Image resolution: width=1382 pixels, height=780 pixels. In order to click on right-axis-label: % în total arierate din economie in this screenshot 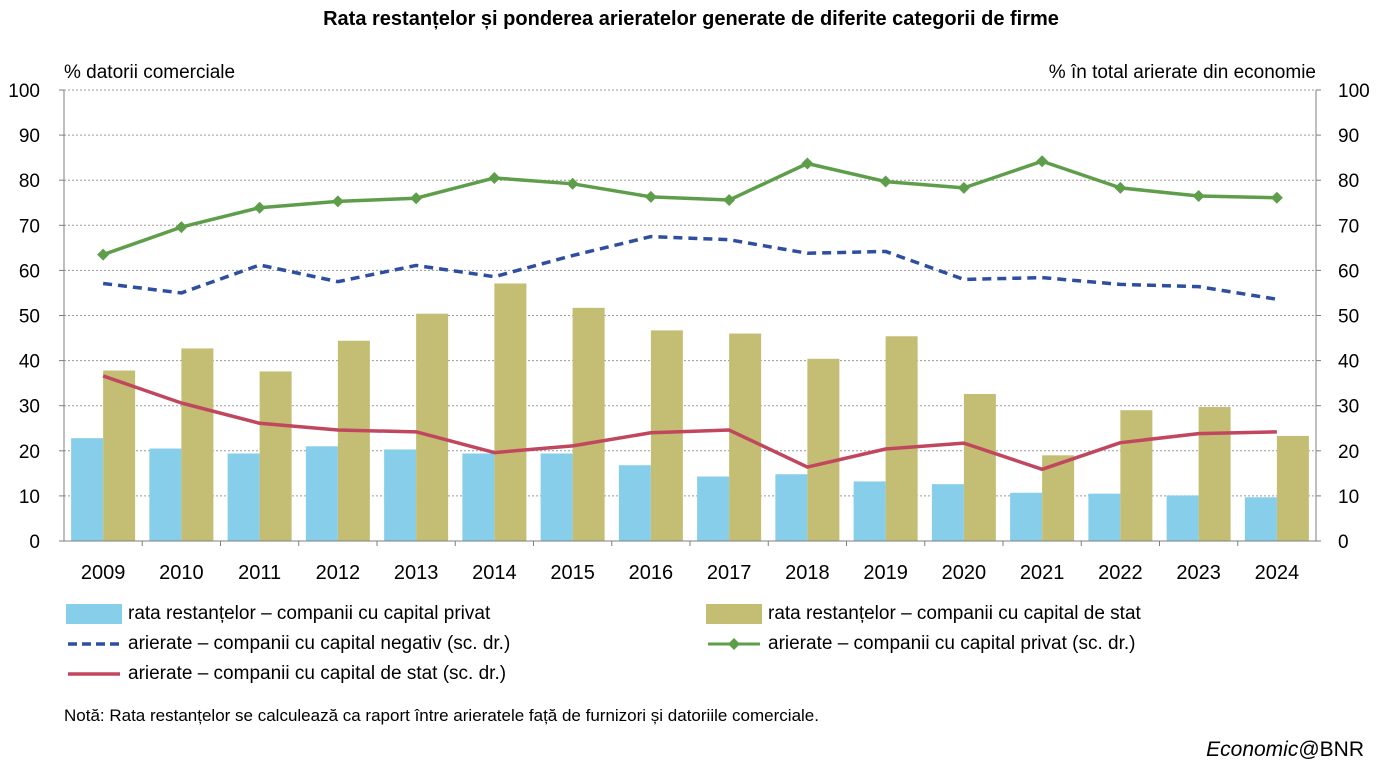, I will do `click(1182, 72)`.